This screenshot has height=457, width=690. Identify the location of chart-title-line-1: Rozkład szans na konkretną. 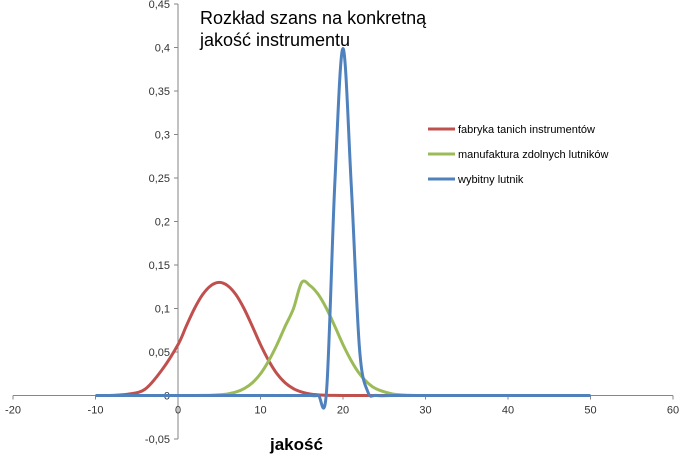
(313, 18).